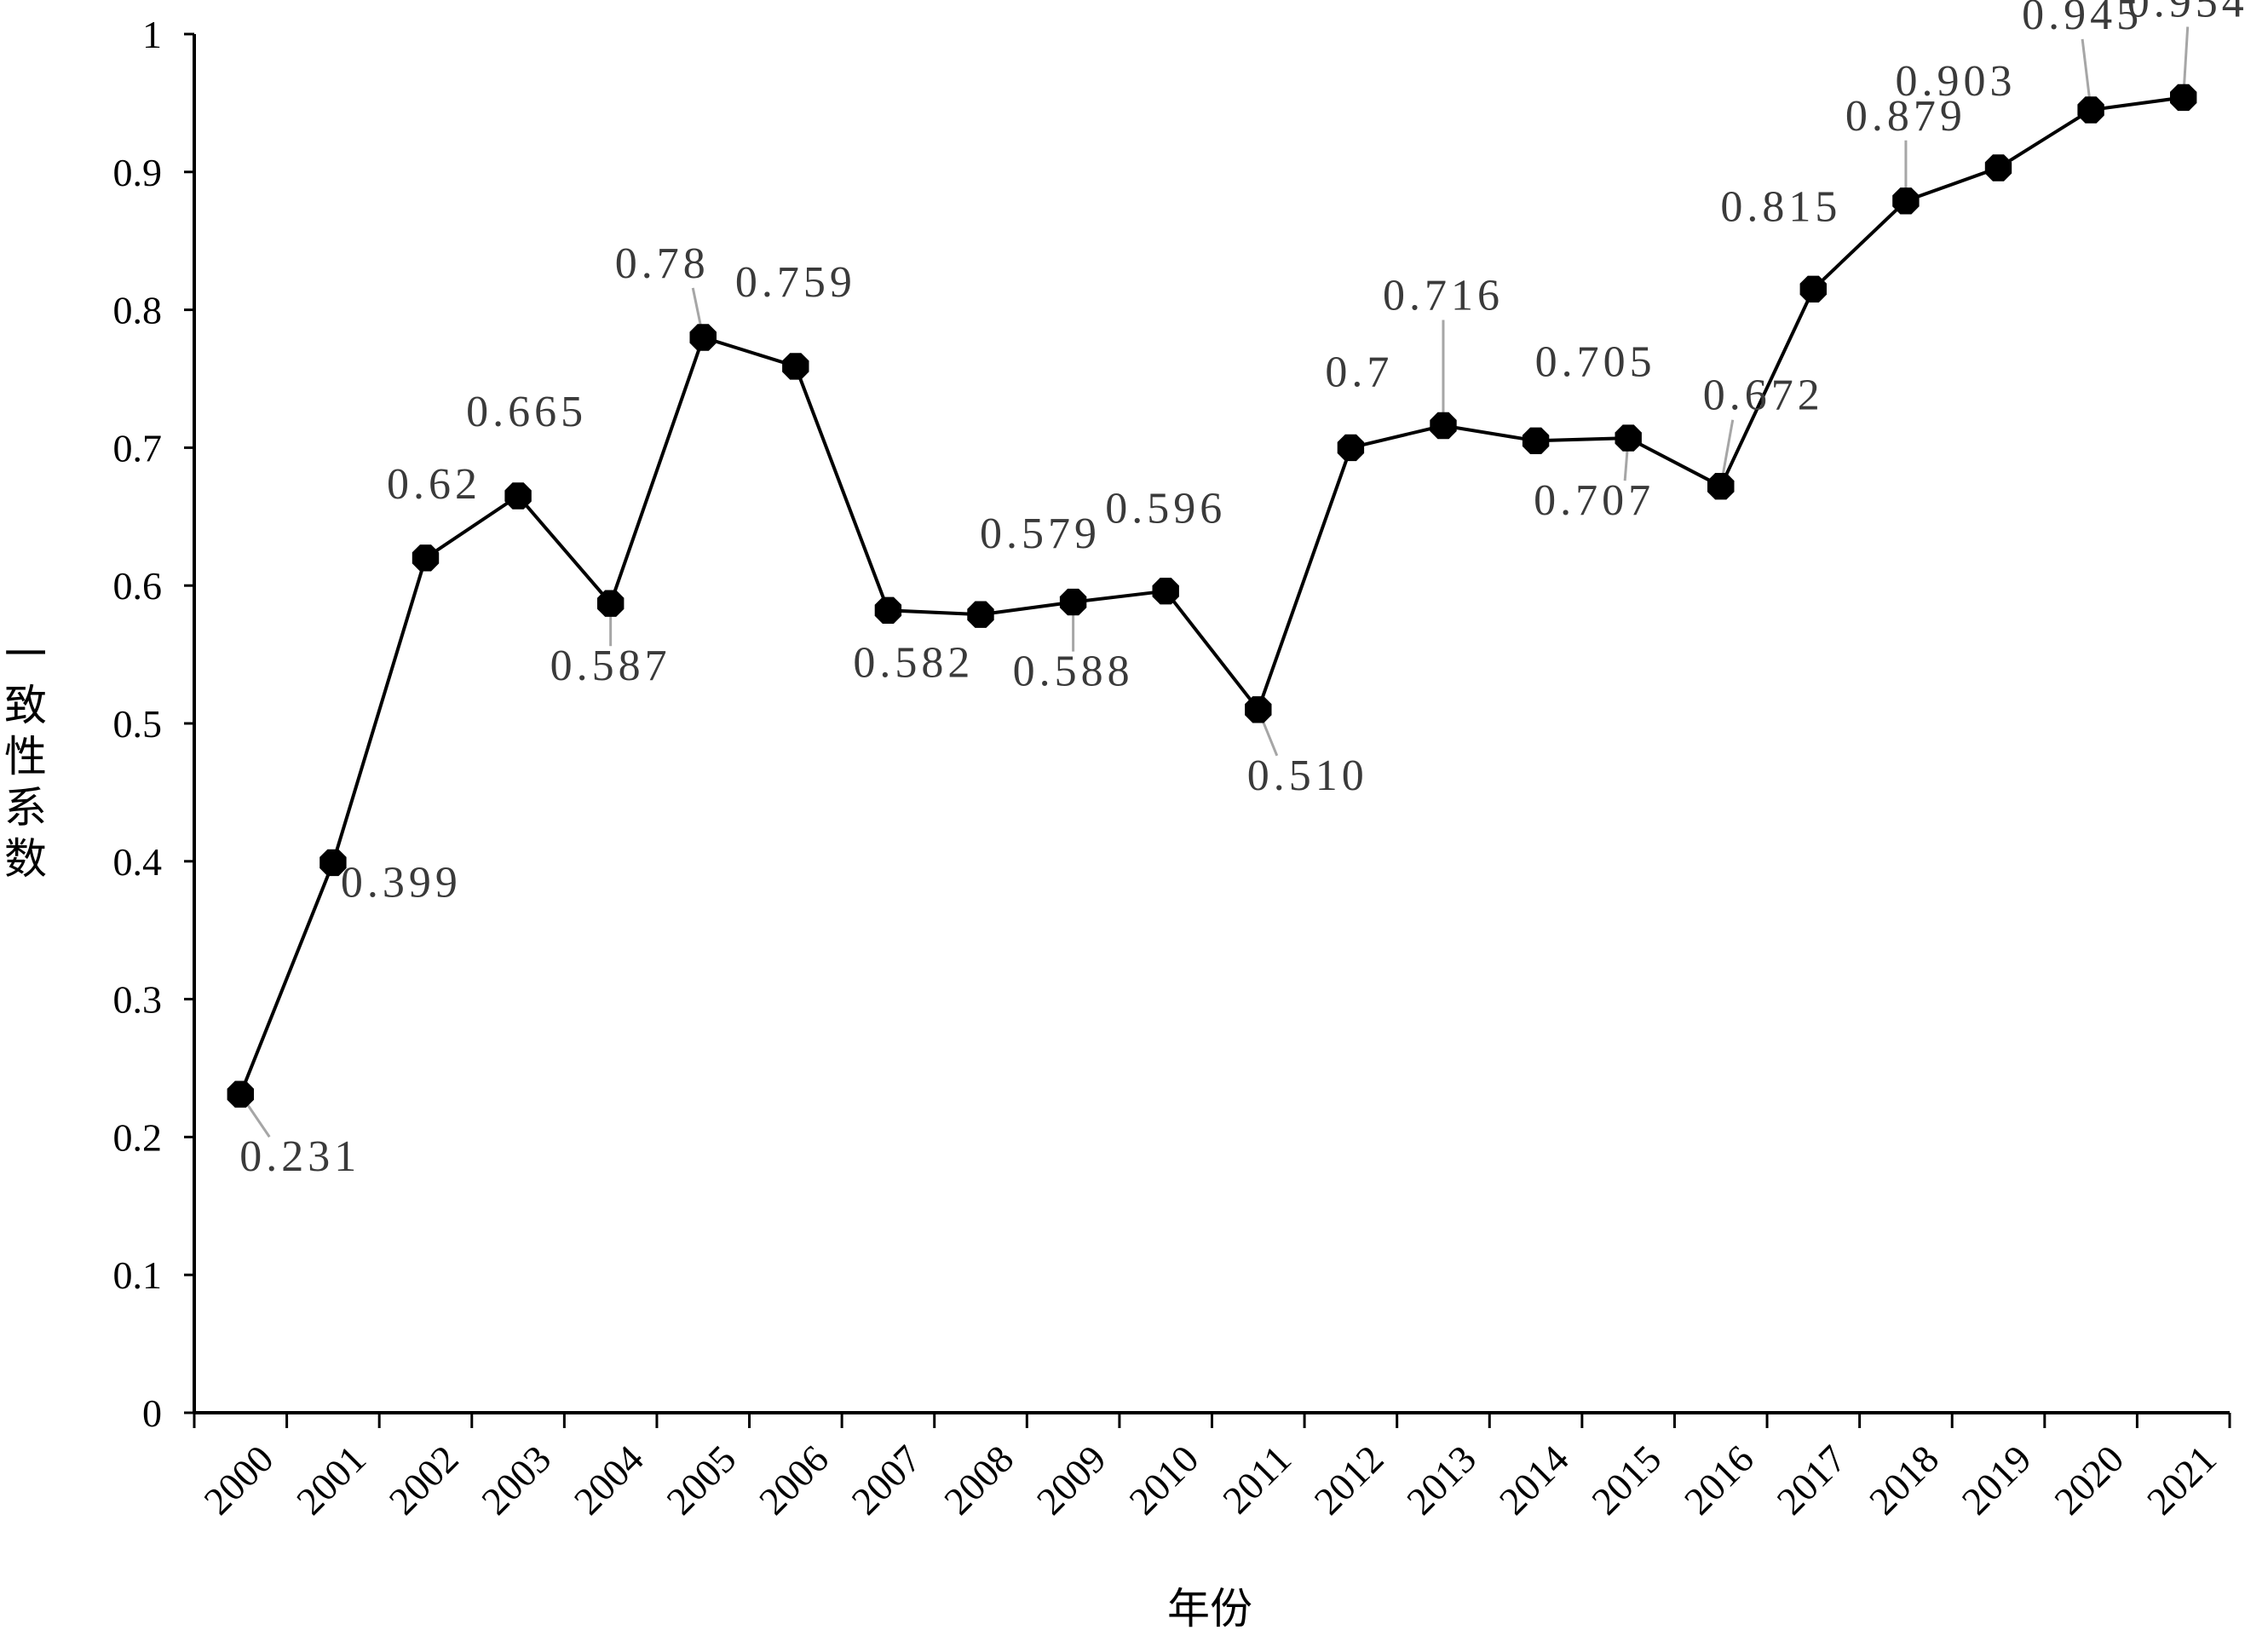  I want to click on data-label: 0.665, so click(526, 412).